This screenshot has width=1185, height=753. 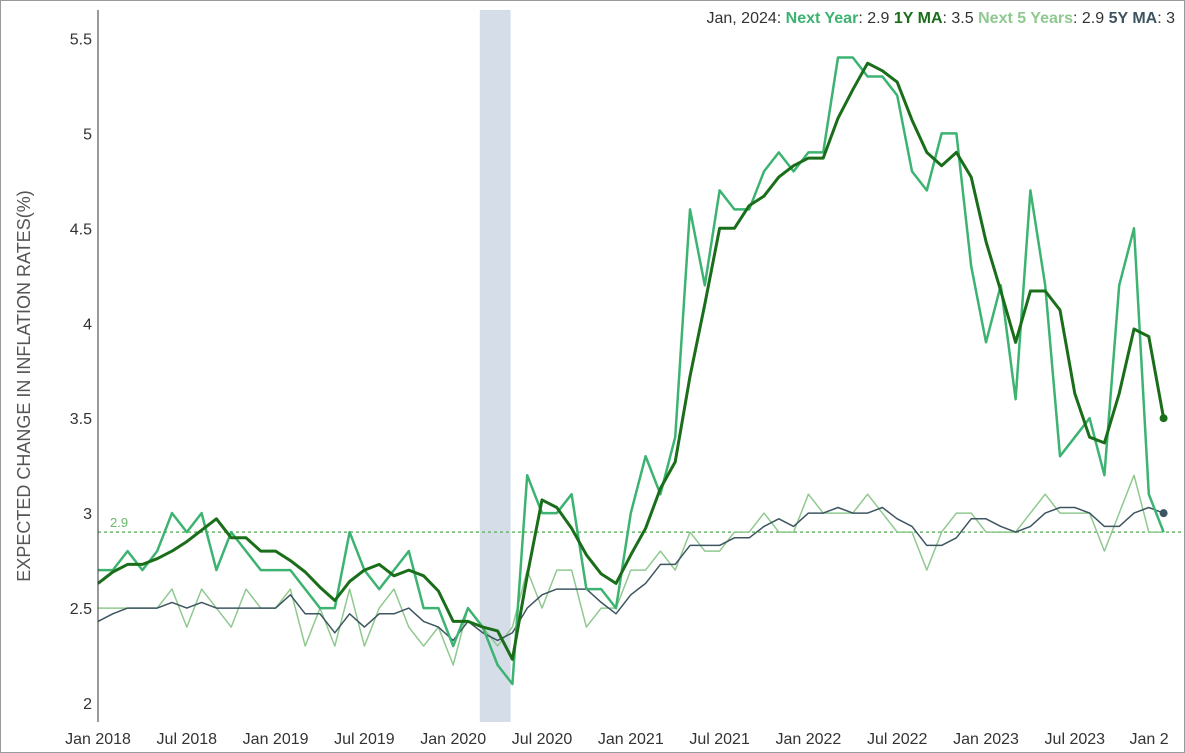 What do you see at coordinates (453, 739) in the screenshot?
I see `x-tick-label: Jan 2020` at bounding box center [453, 739].